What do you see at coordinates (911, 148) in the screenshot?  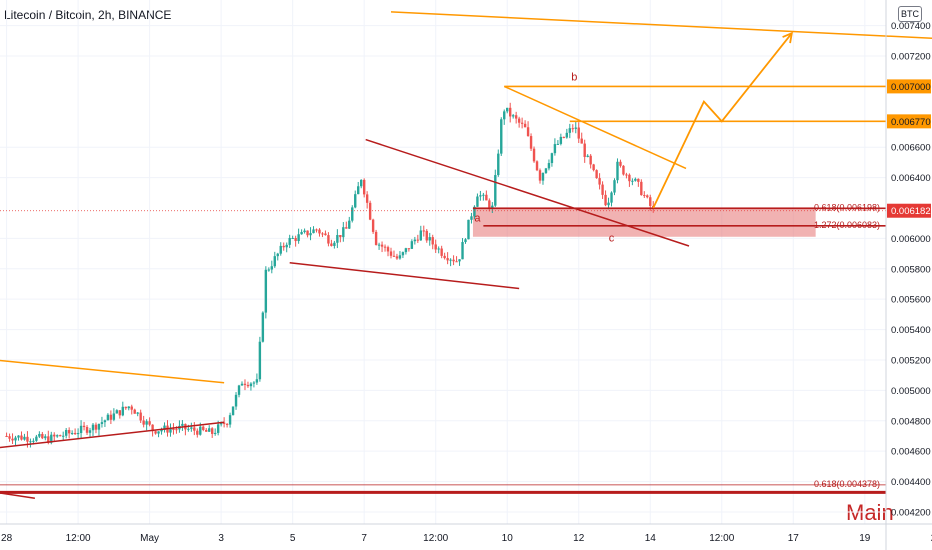 I see `price-tick-label: 0.006600` at bounding box center [911, 148].